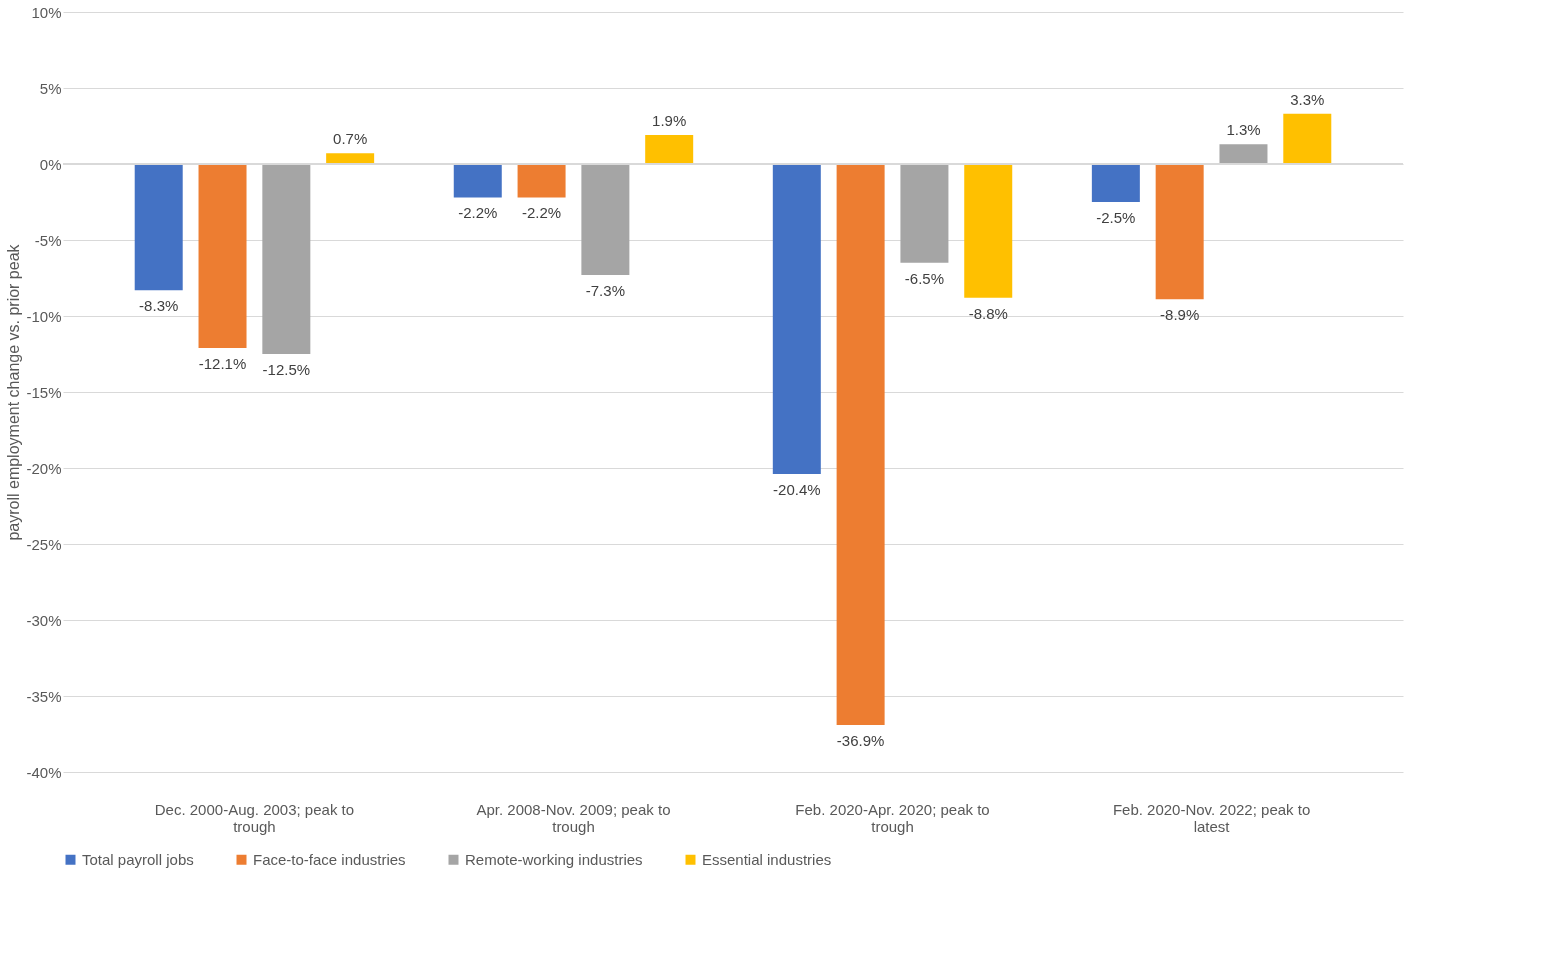 This screenshot has width=1542, height=980. Describe the element at coordinates (1116, 217) in the screenshot. I see `data-label: -2.5%` at that location.